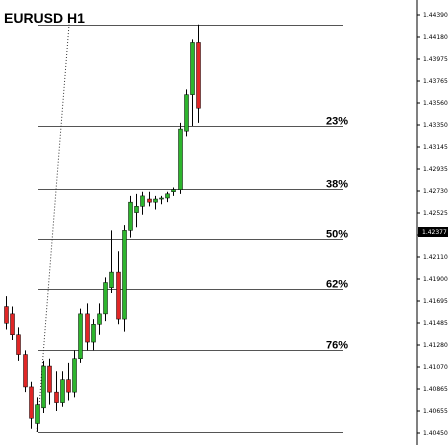 The width and height of the screenshot is (448, 445). Describe the element at coordinates (435, 147) in the screenshot. I see `price-tick-label: 1.43145` at that location.